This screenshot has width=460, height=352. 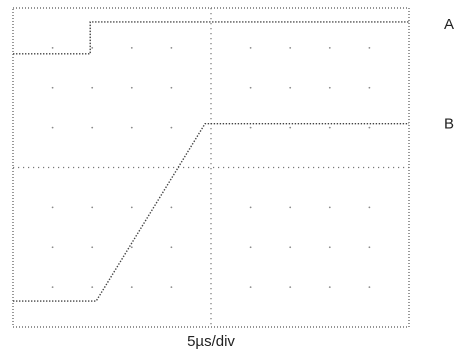 What do you see at coordinates (211, 341) in the screenshot?
I see `timebase-label: 5µs/div` at bounding box center [211, 341].